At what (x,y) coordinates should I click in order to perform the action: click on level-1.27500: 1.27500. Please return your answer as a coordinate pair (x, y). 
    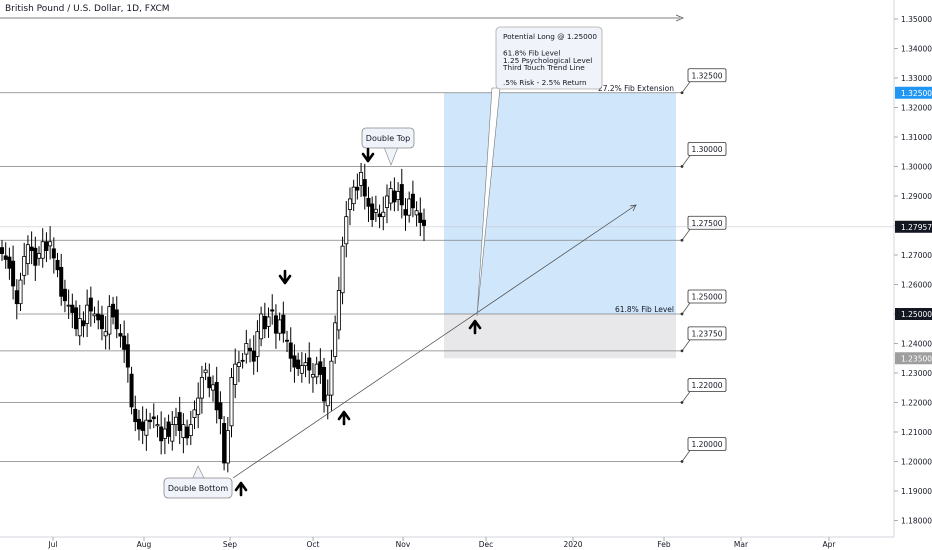
    Looking at the image, I should click on (363, 228).